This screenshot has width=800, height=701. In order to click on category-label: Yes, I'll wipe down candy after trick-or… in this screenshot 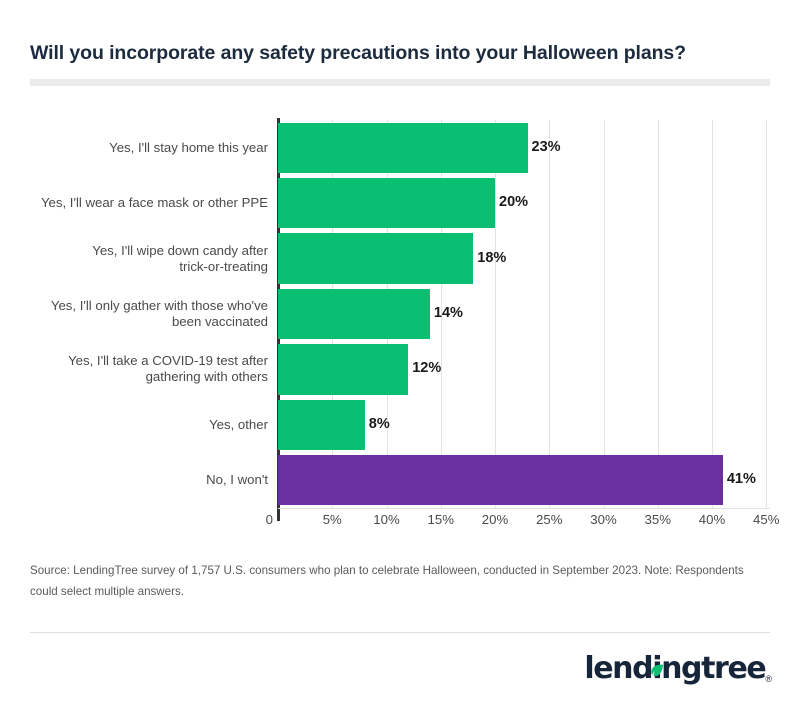, I will do `click(180, 258)`.